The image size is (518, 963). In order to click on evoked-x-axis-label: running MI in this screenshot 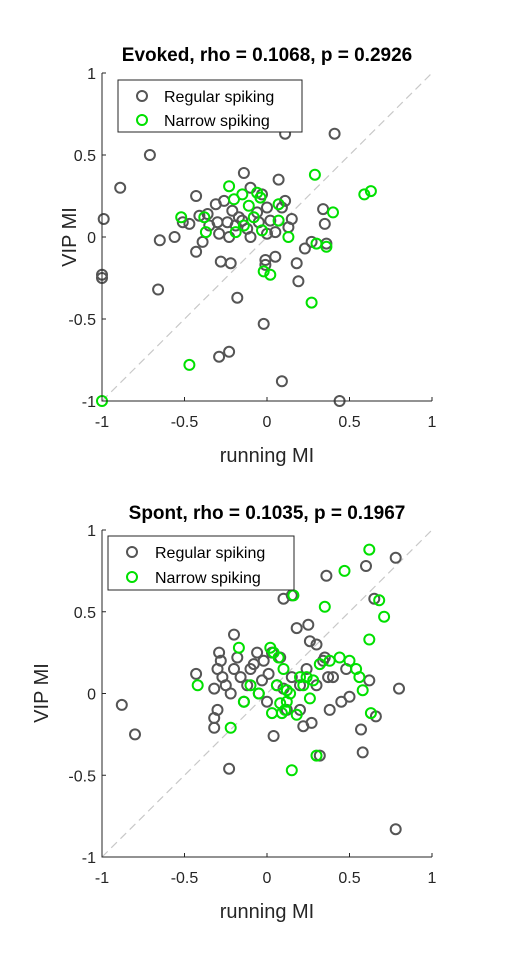, I will do `click(267, 456)`.